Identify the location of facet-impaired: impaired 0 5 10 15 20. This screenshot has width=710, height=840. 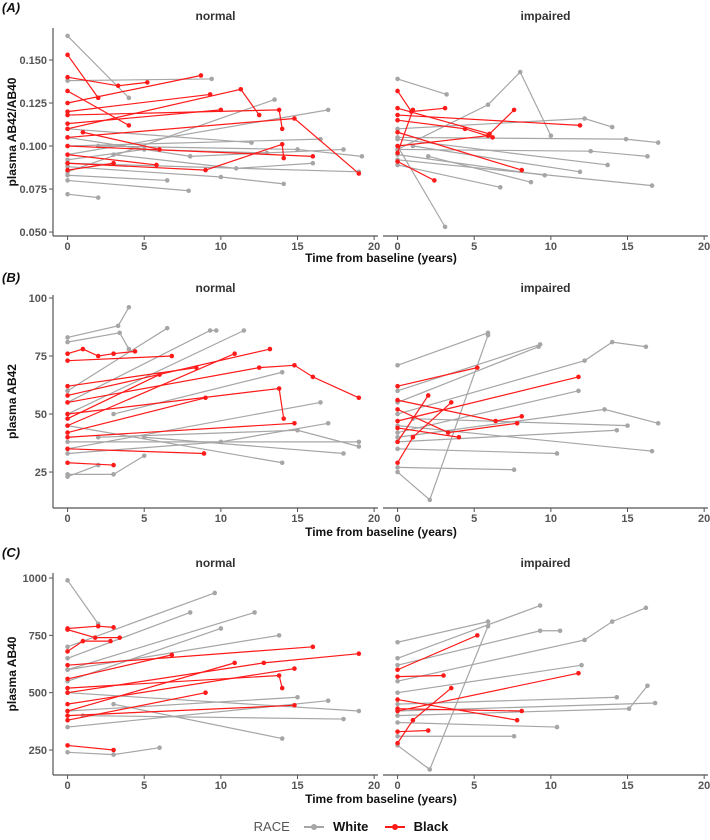
(546, 131).